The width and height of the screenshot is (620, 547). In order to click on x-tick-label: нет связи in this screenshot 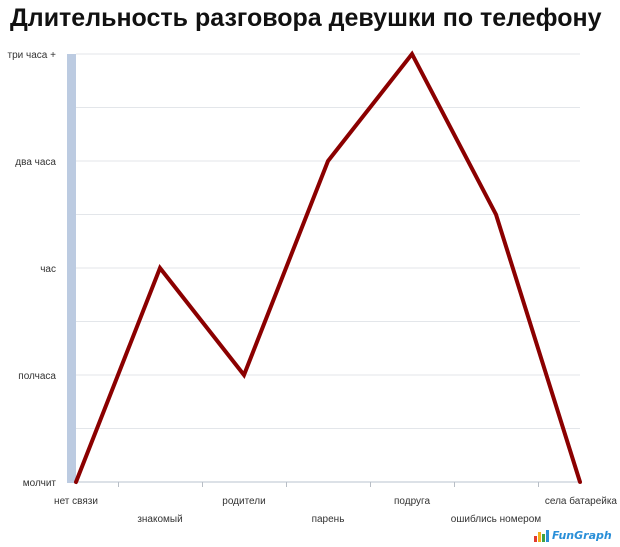, I will do `click(76, 501)`.